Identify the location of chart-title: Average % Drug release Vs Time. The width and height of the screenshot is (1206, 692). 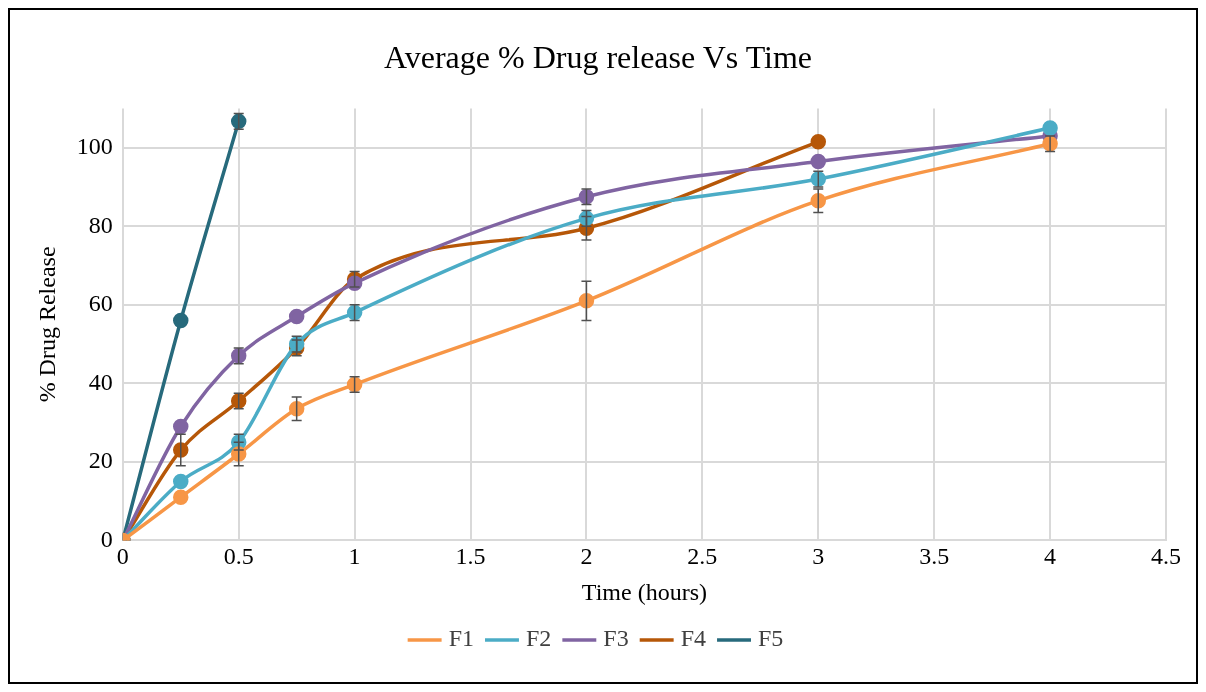
(598, 56).